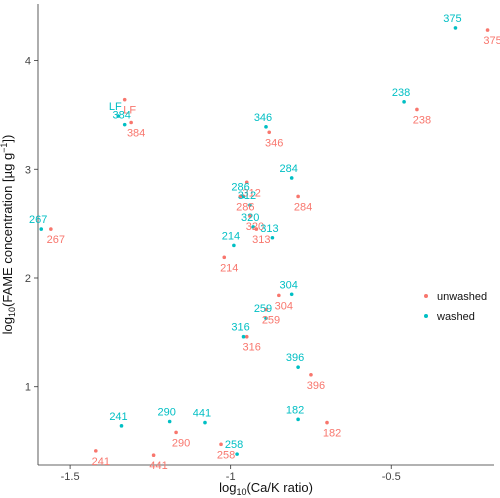  Describe the element at coordinates (136, 134) in the screenshot. I see `unwashed-point-label: 384` at that location.